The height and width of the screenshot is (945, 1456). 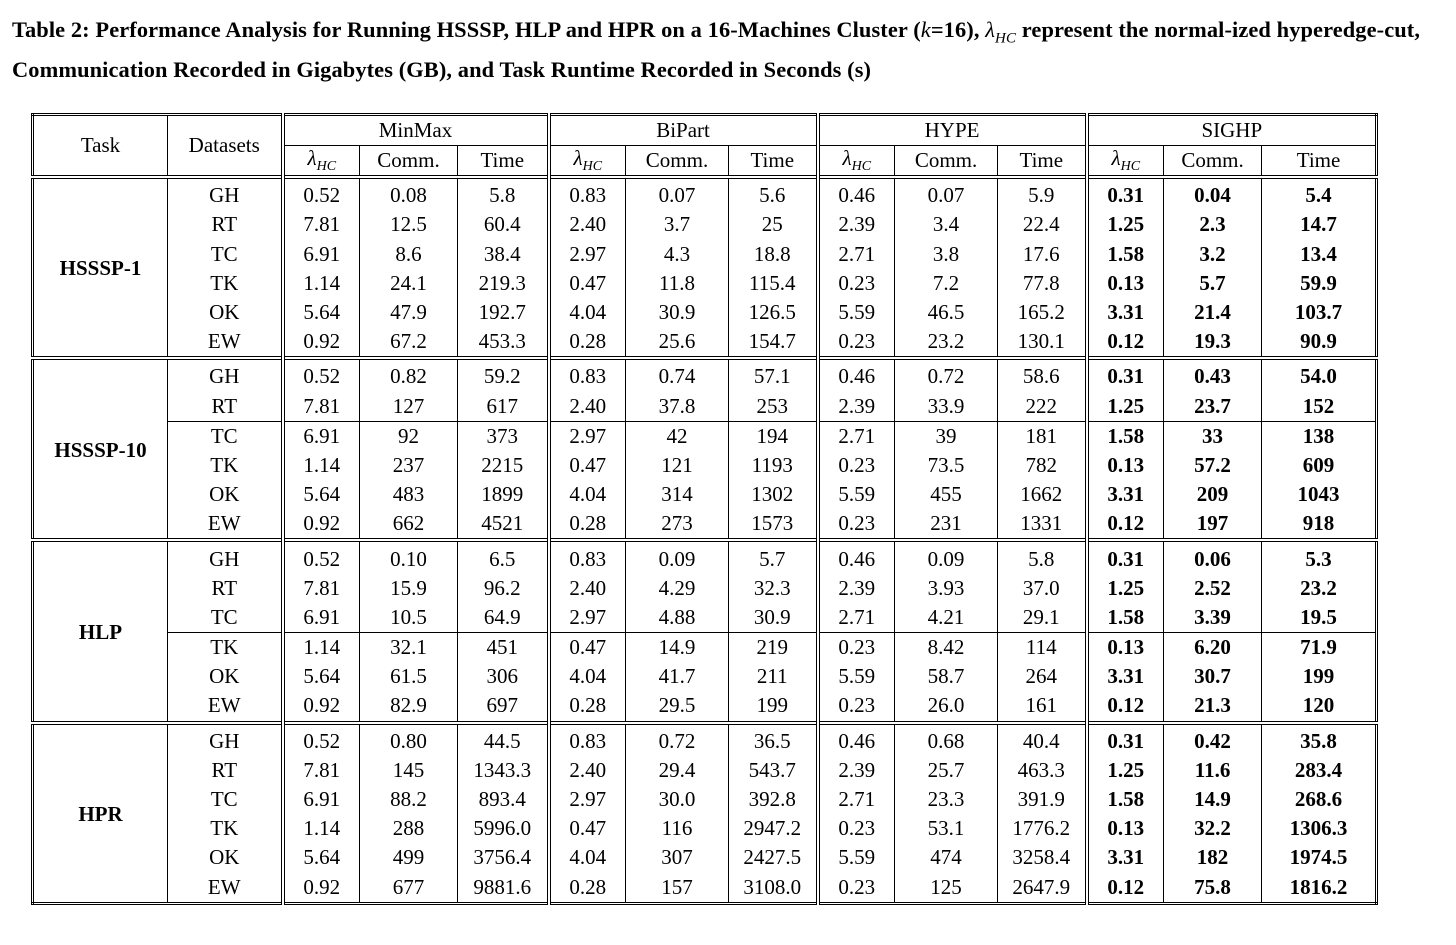 I want to click on cell-hype-comm: 33.9, so click(x=946, y=406).